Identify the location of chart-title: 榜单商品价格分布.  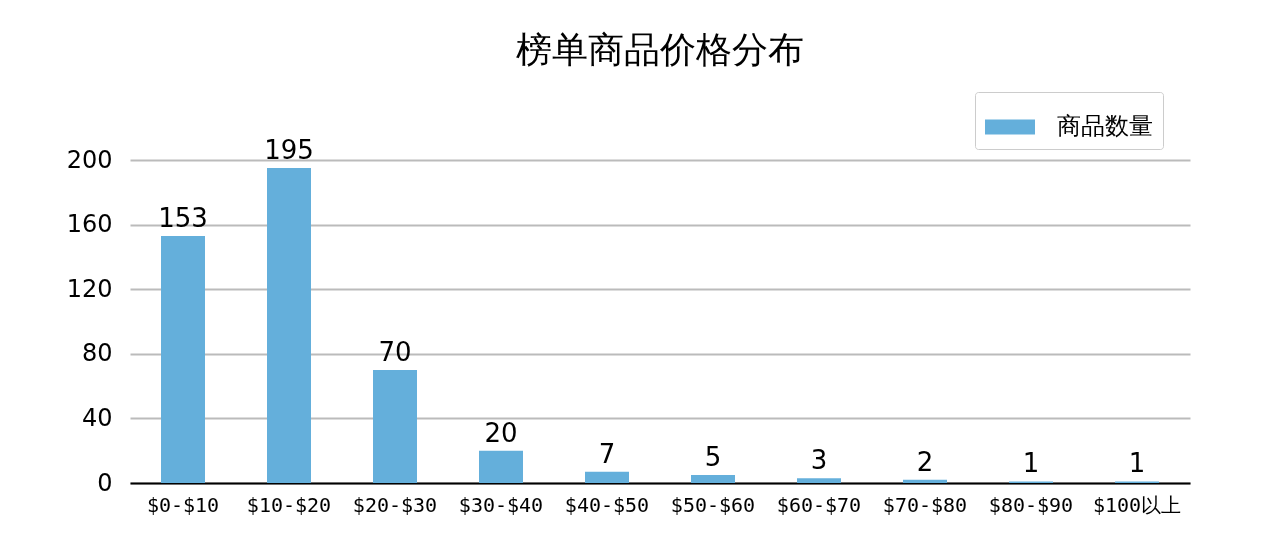
(660, 49).